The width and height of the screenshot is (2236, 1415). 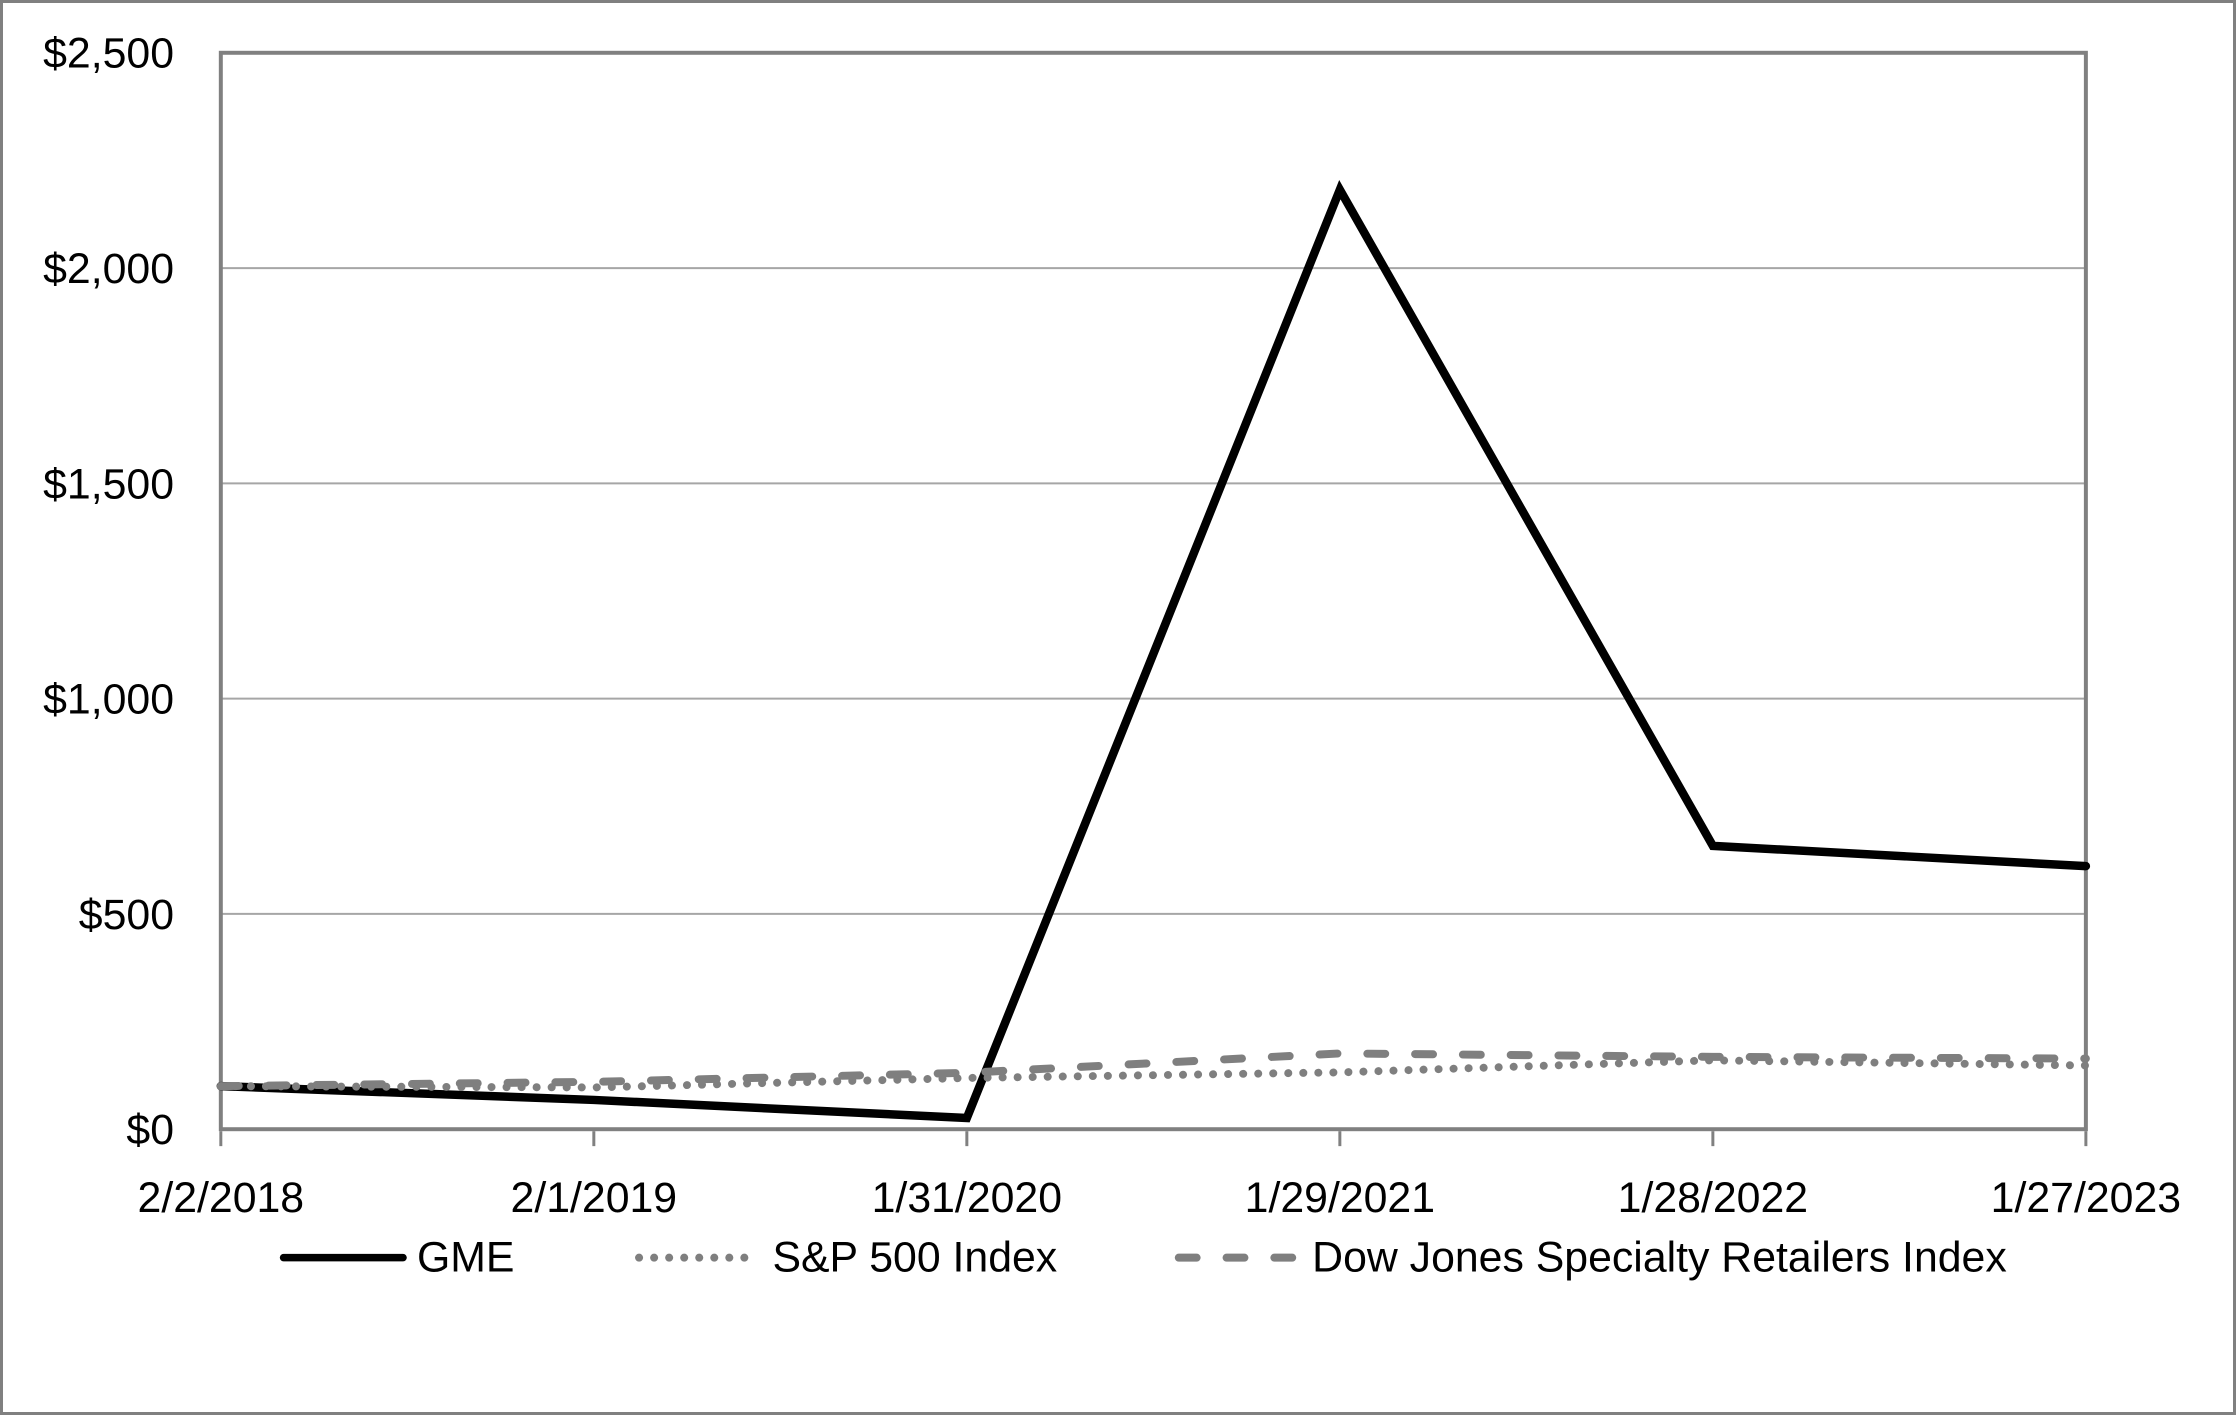 I want to click on s-p-500-index-line, so click(x=1153, y=1074).